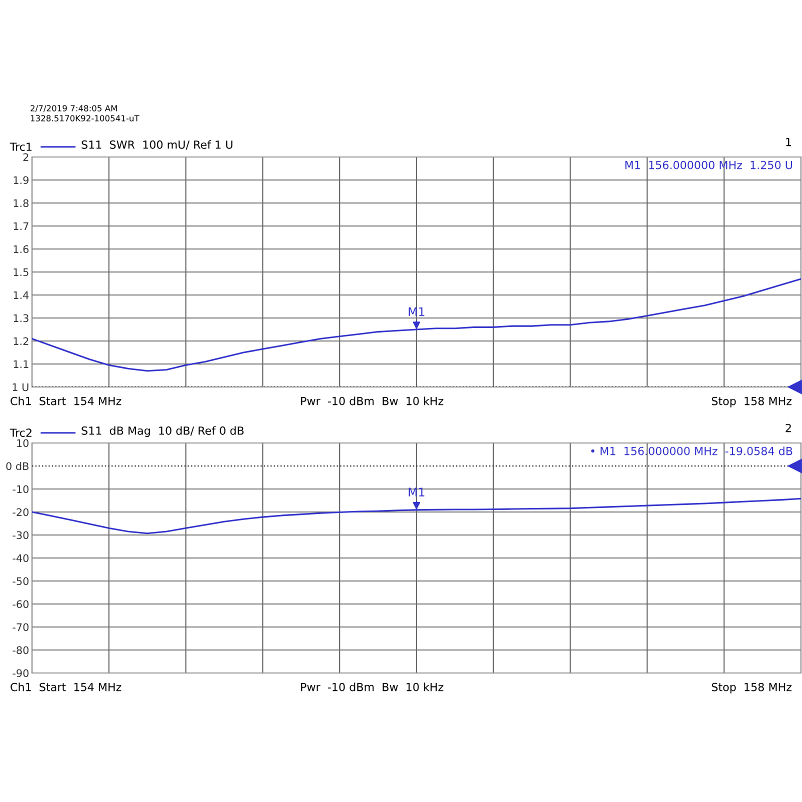 The image size is (802, 802). Describe the element at coordinates (20, 387) in the screenshot. I see `y-tick-label: 1 U` at that location.